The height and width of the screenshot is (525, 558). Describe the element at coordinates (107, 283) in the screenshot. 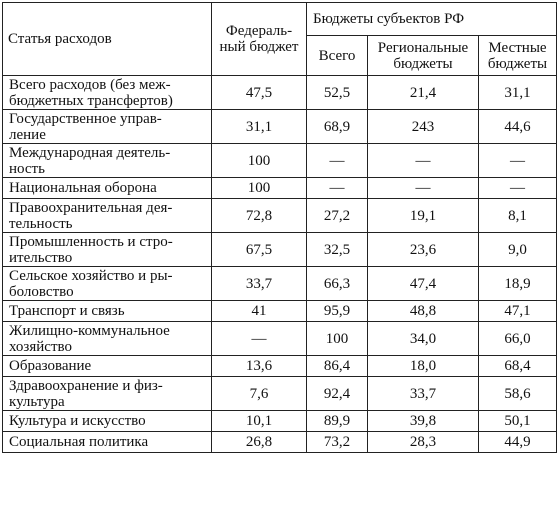

I see `row-label: Сельское хозяйство и ры- боловство` at that location.